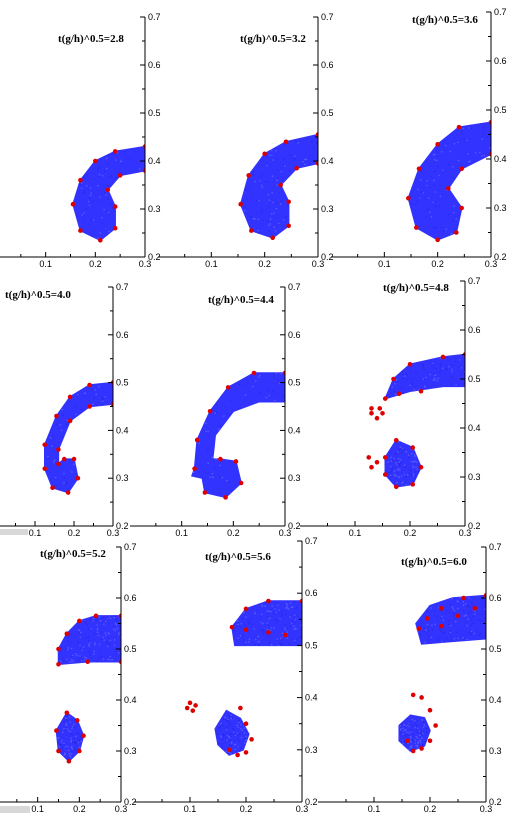 The image size is (525, 813). What do you see at coordinates (45, 264) in the screenshot?
I see `x-tick-label: 0.1` at bounding box center [45, 264].